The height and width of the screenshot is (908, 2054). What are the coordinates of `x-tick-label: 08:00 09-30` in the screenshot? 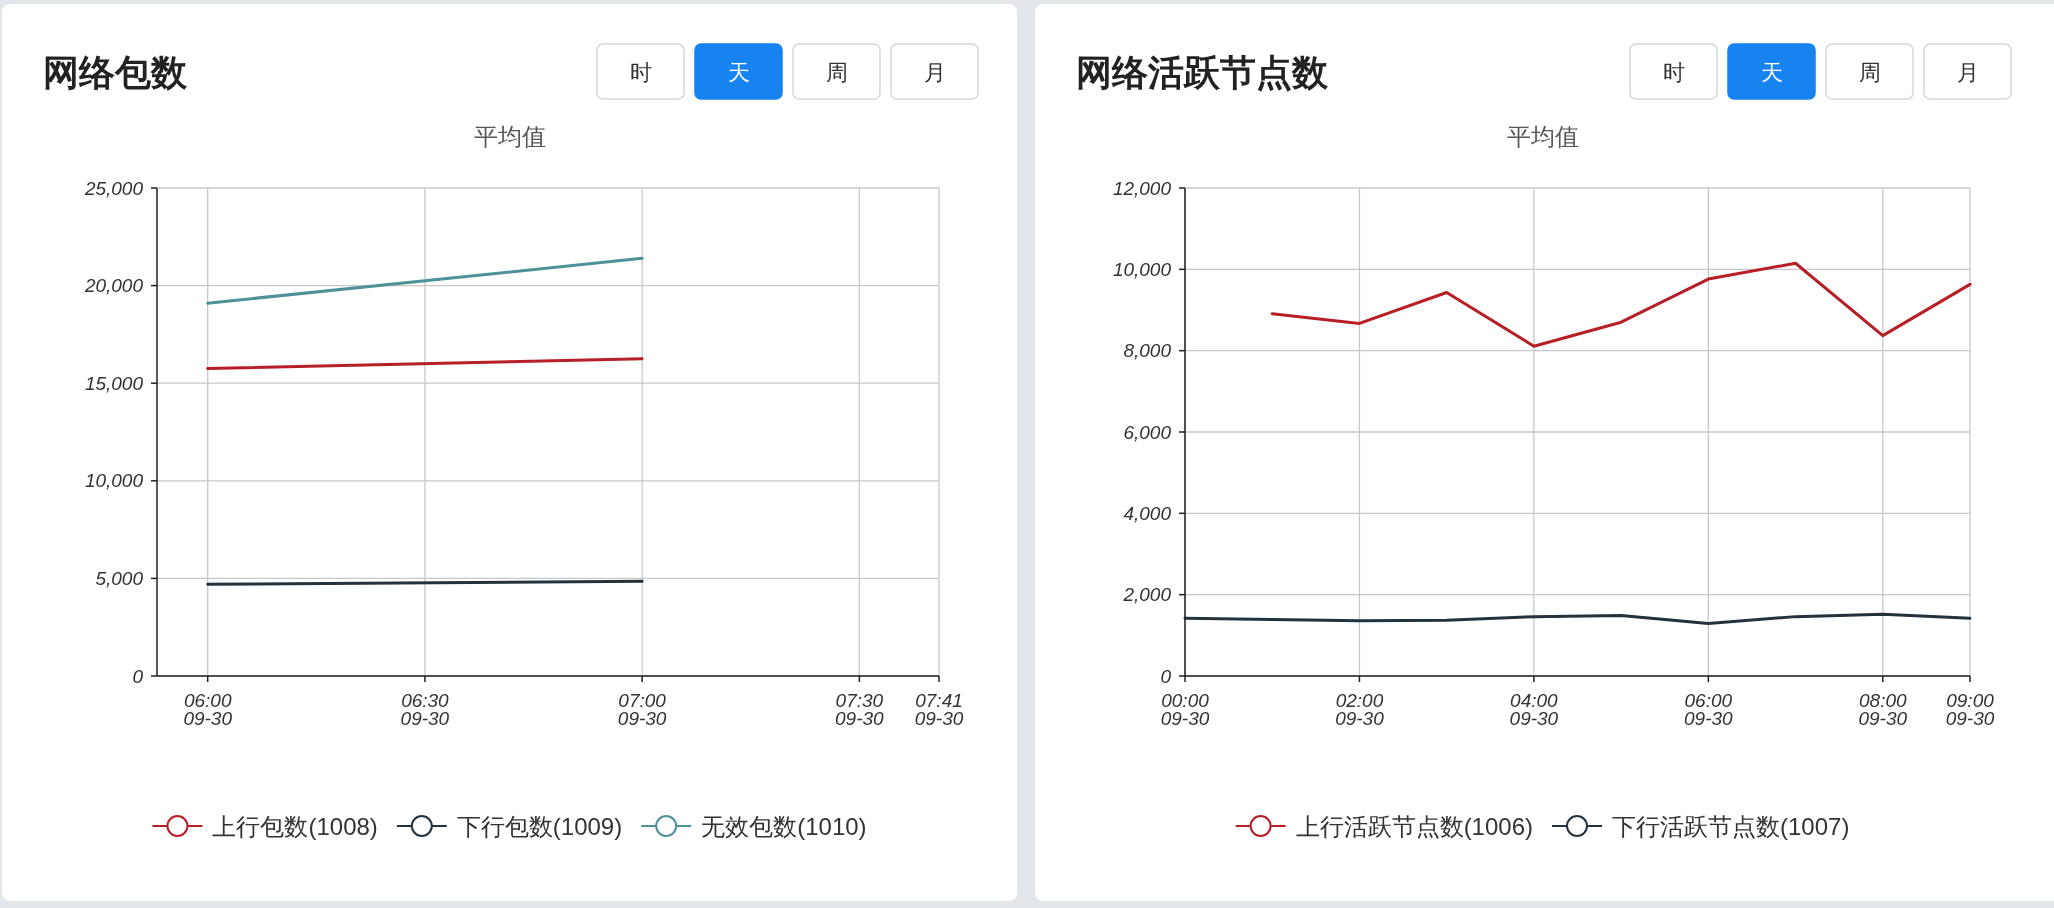 It's located at (1883, 709).